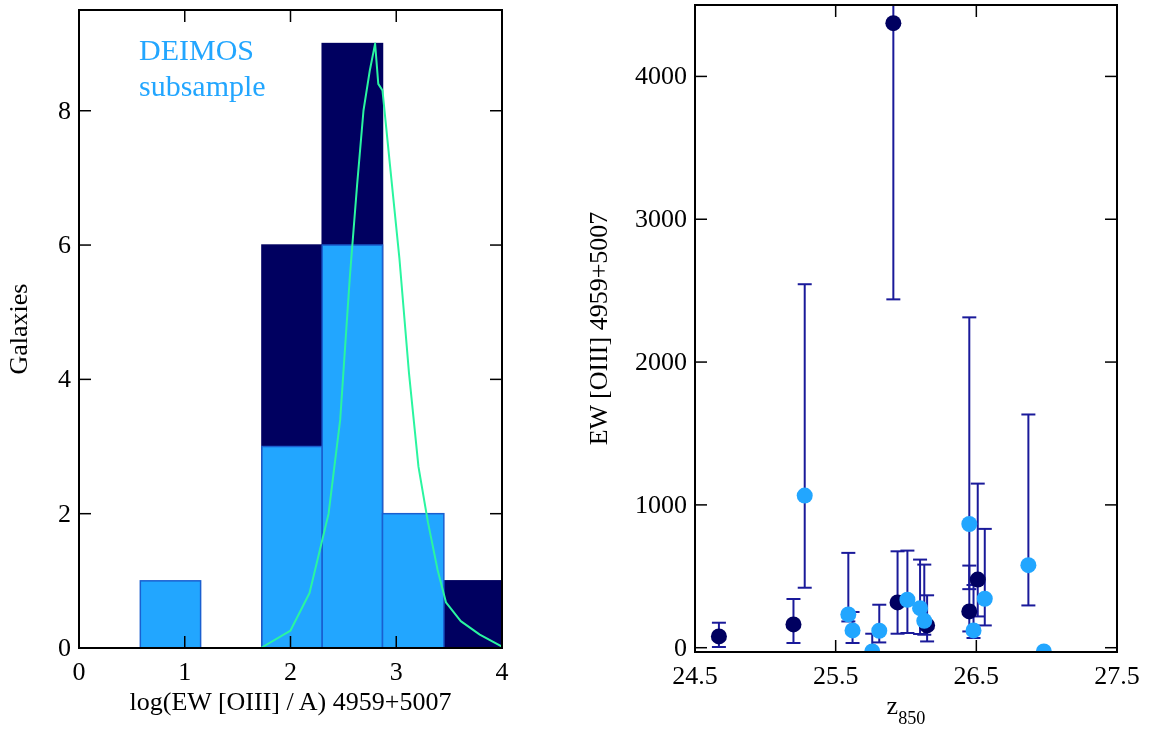  Describe the element at coordinates (396, 671) in the screenshot. I see `x-tick-label: 3` at that location.